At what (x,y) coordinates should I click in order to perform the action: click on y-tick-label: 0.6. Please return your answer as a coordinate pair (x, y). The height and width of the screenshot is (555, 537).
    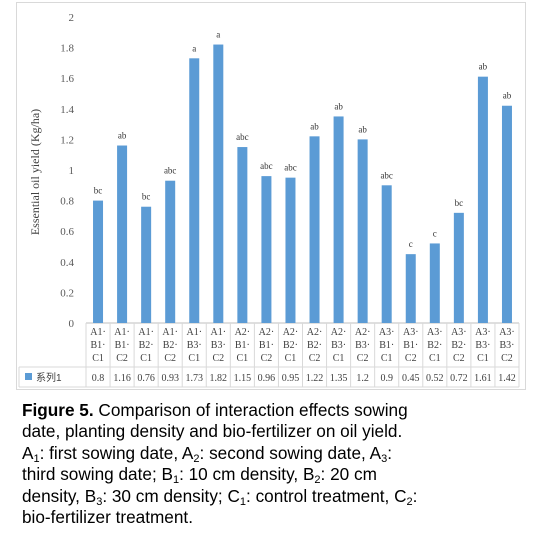
    Looking at the image, I should click on (67, 232).